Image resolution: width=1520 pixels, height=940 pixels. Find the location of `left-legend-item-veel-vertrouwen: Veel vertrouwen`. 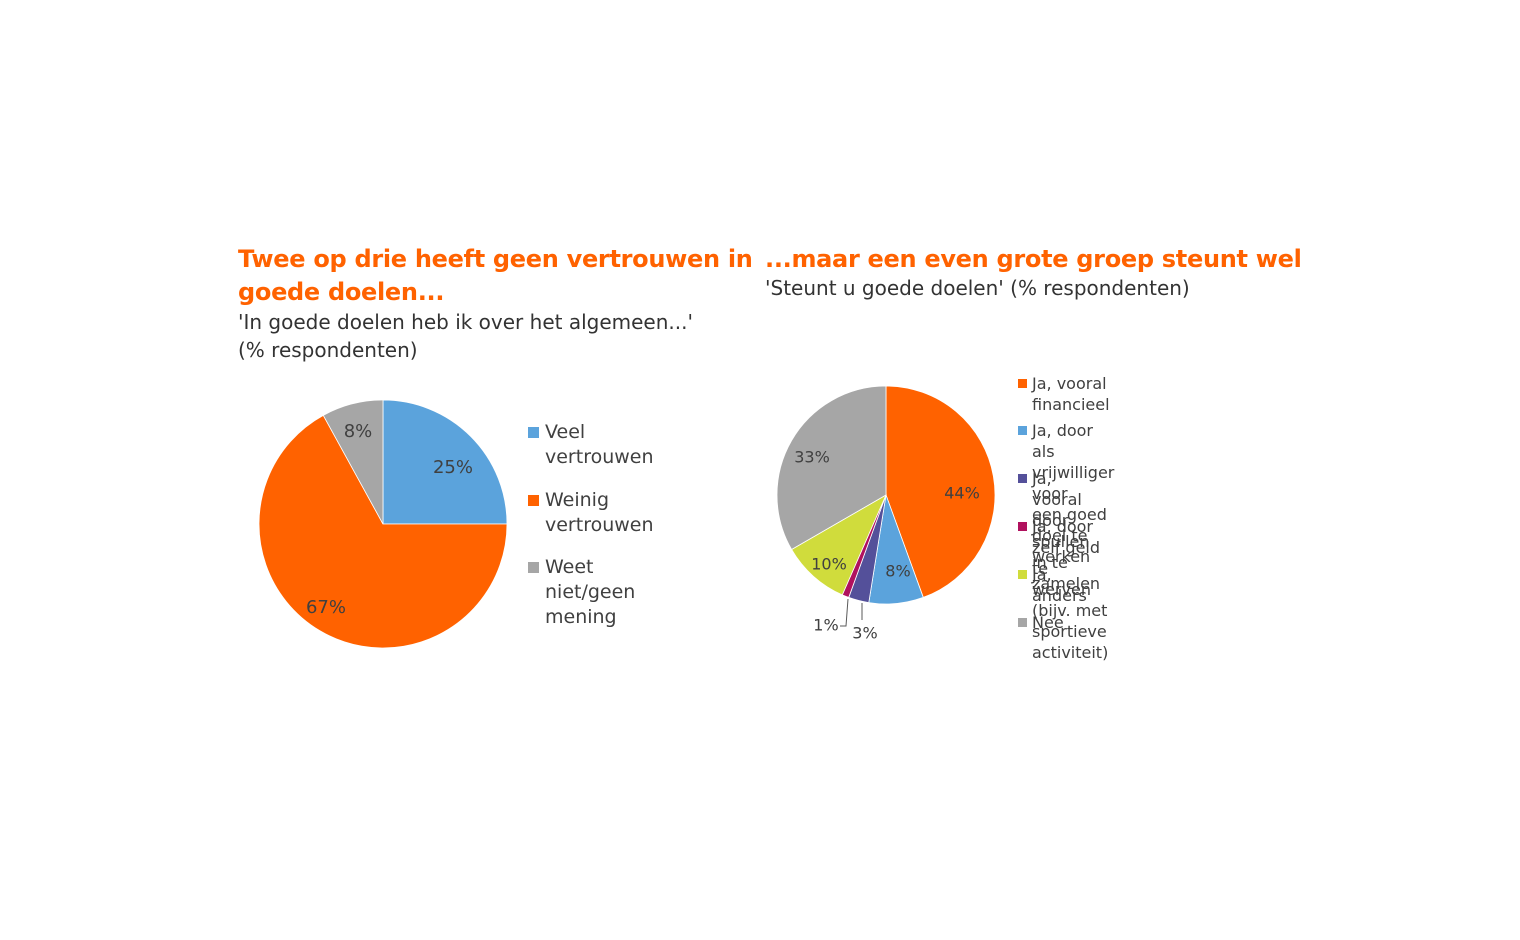

left-legend-item-veel-vertrouwen: Veel vertrouwen is located at coordinates (591, 445).